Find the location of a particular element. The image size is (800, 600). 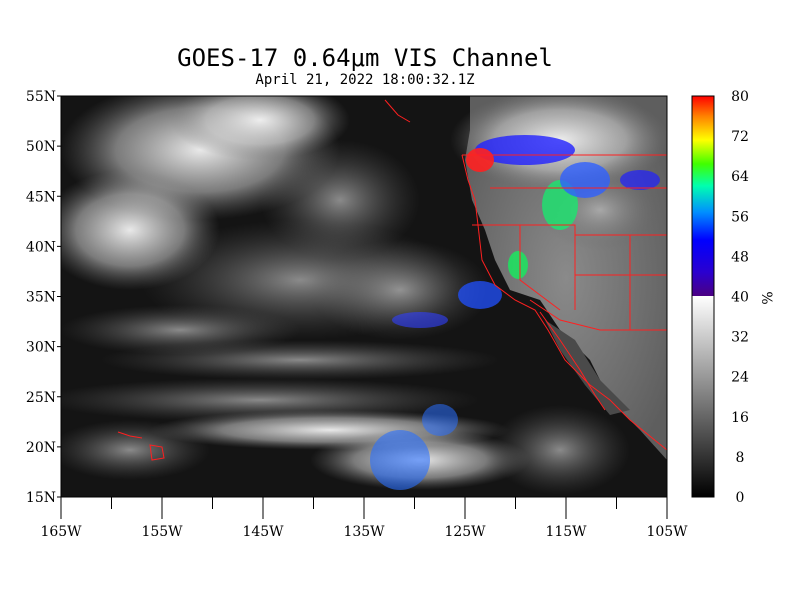

longitude-tick-label: 155W is located at coordinates (162, 532).